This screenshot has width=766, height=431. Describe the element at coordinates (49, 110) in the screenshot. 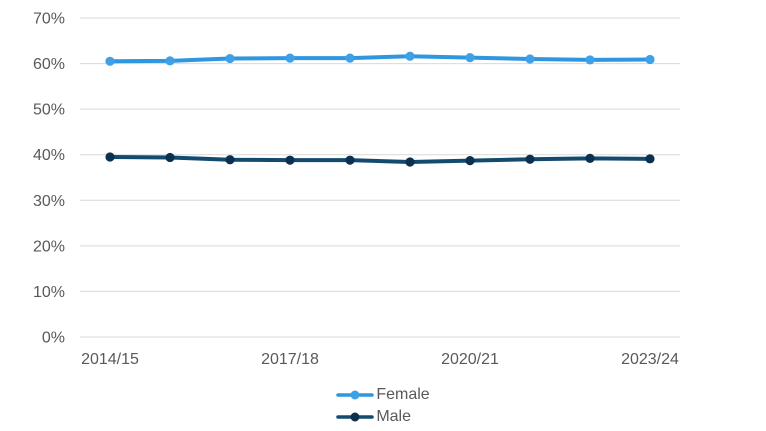

I see `y-axis-tick-label: 50%` at that location.